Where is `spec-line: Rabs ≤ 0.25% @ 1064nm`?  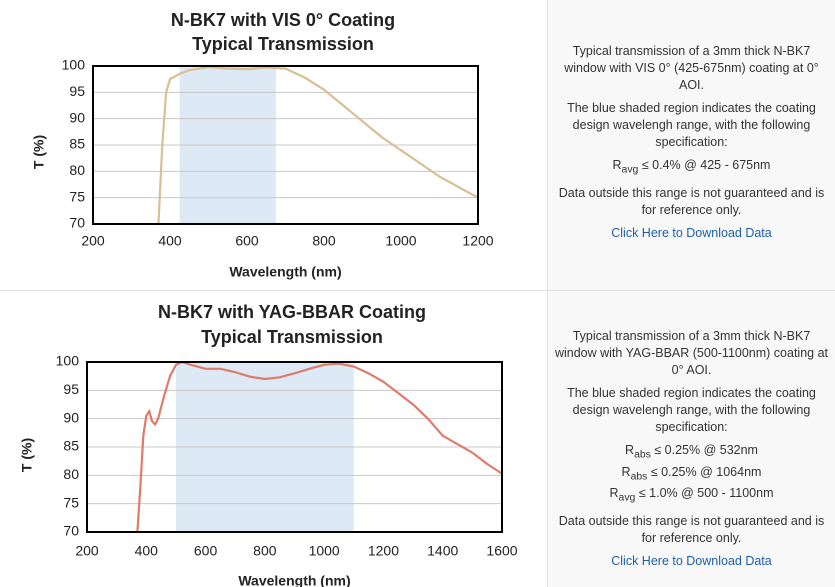
spec-line: Rabs ≤ 0.25% @ 1064nm is located at coordinates (691, 475).